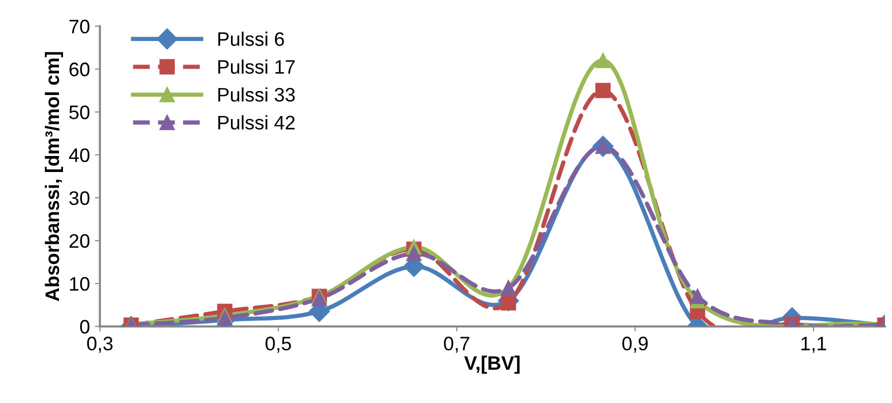  What do you see at coordinates (53, 177) in the screenshot?
I see `y-axis-title: Absorbanssi, [dm³/mol cm]` at bounding box center [53, 177].